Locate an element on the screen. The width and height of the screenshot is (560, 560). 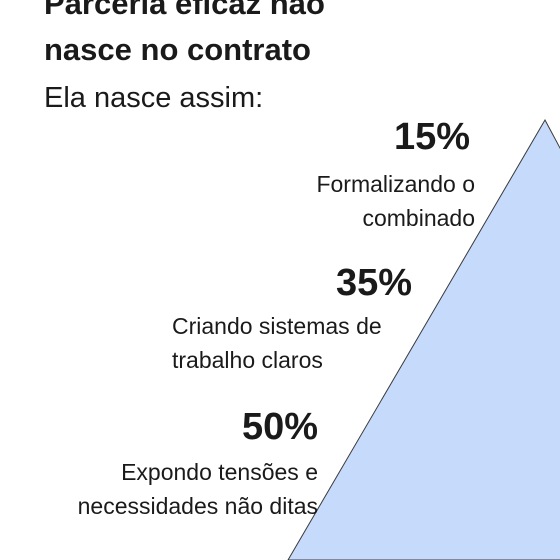
description: Expondo tensões e necessidades não ditas is located at coordinates (198, 489).